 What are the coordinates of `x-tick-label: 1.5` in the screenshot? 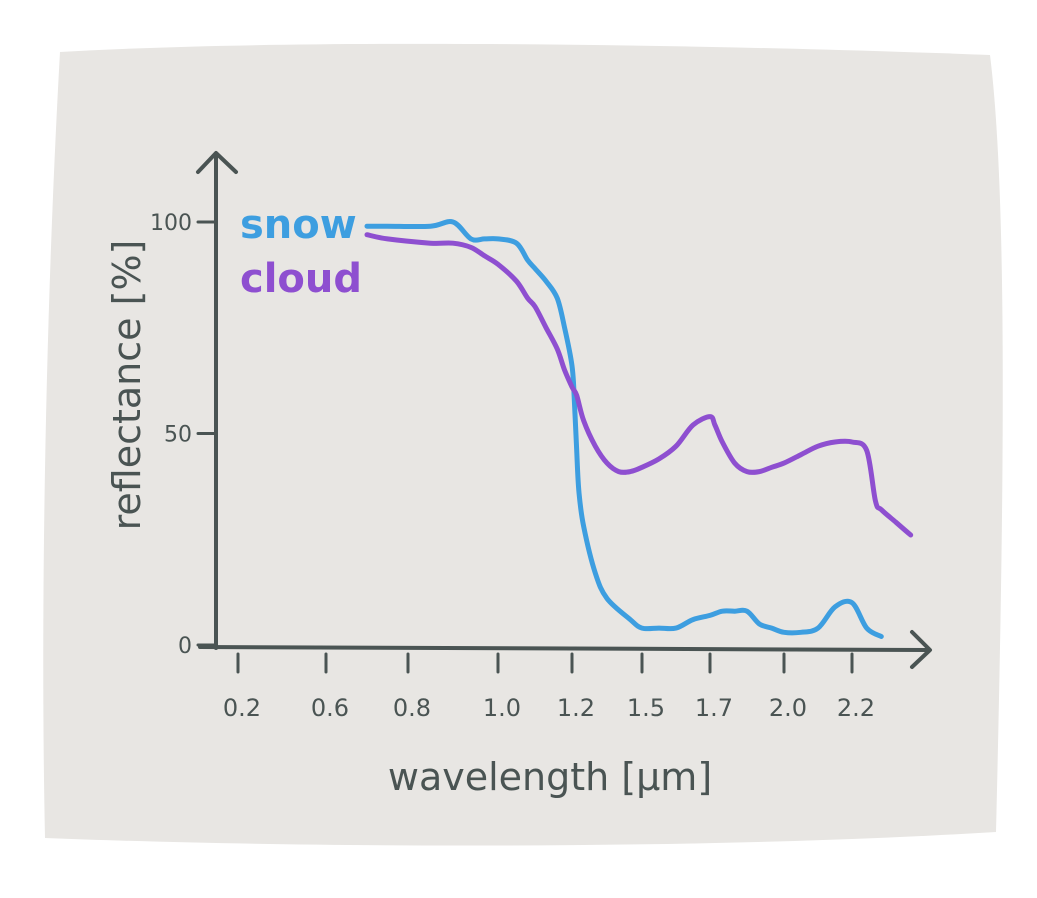 It's located at (646, 708).